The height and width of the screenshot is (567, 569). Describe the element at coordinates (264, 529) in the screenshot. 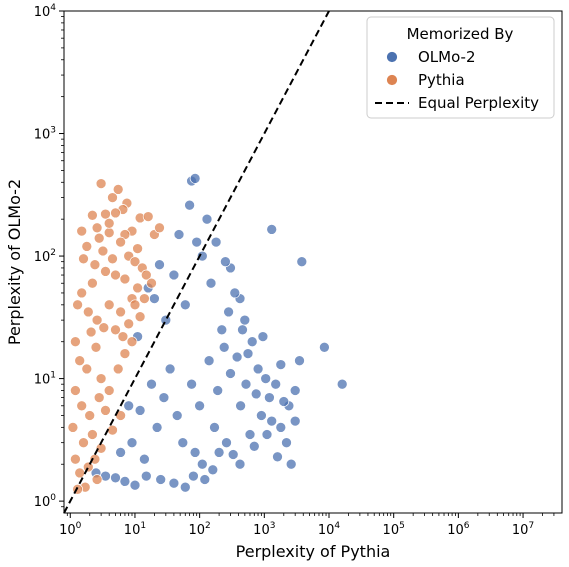

I see `x-tick-label: 103` at that location.